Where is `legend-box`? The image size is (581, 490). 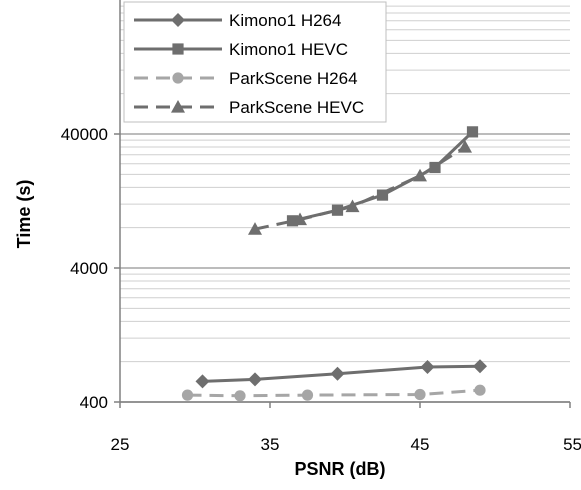 legend-box is located at coordinates (255, 62).